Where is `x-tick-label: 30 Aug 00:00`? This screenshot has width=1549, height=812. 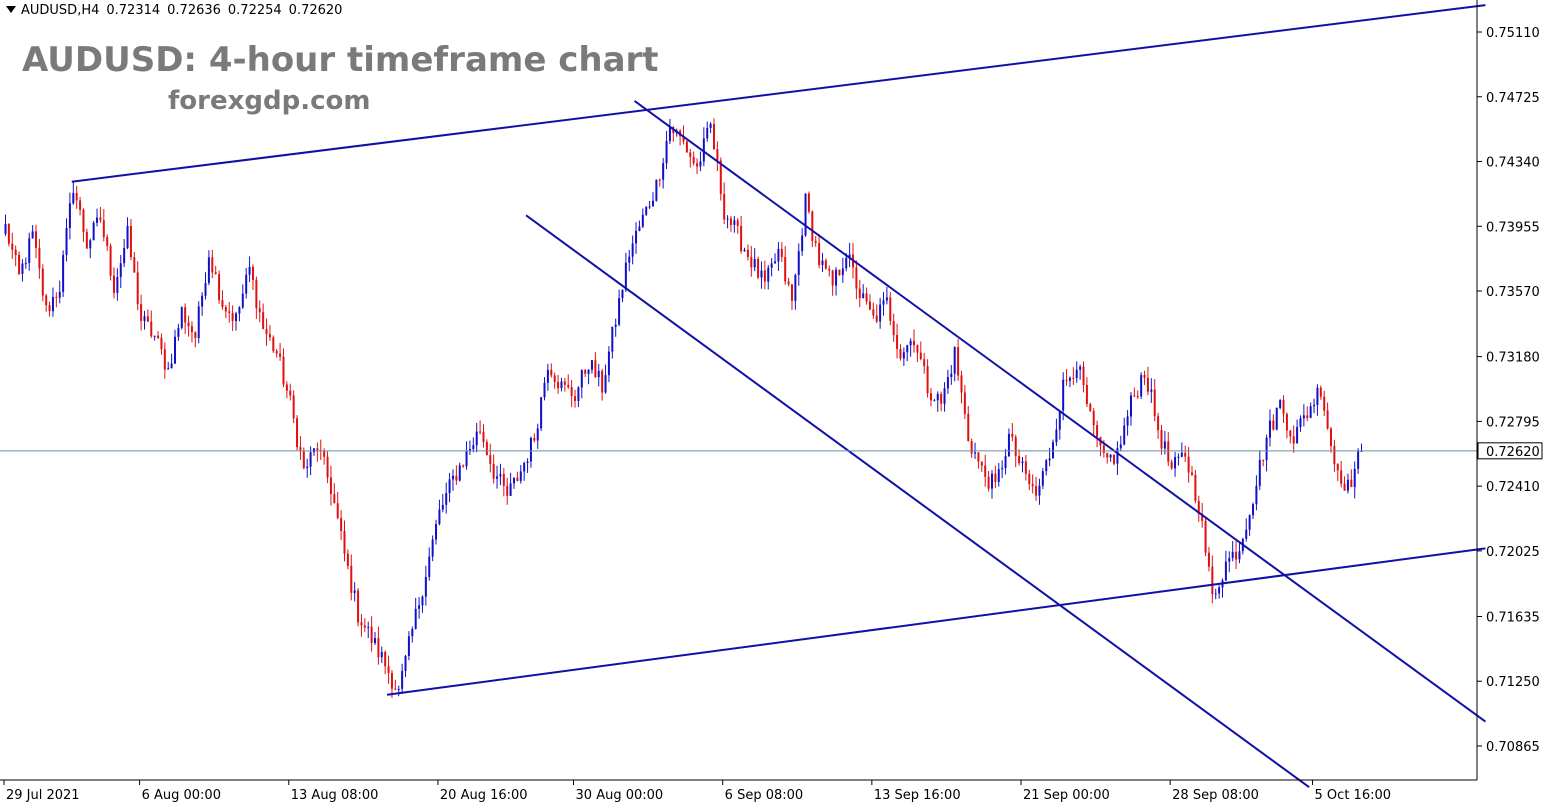 x-tick-label: 30 Aug 00:00 is located at coordinates (620, 795).